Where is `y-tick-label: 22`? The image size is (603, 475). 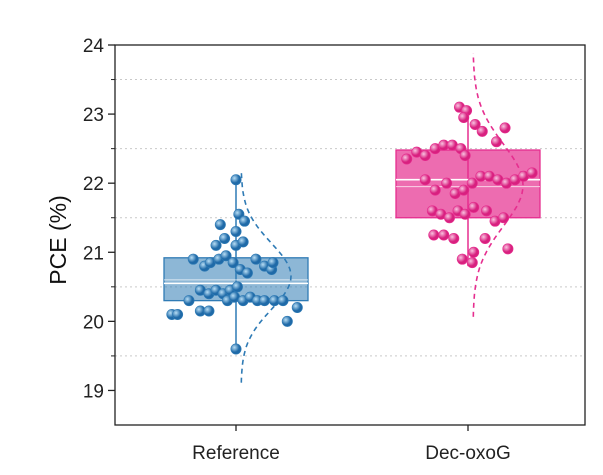
y-tick-label: 22 is located at coordinates (93, 184).